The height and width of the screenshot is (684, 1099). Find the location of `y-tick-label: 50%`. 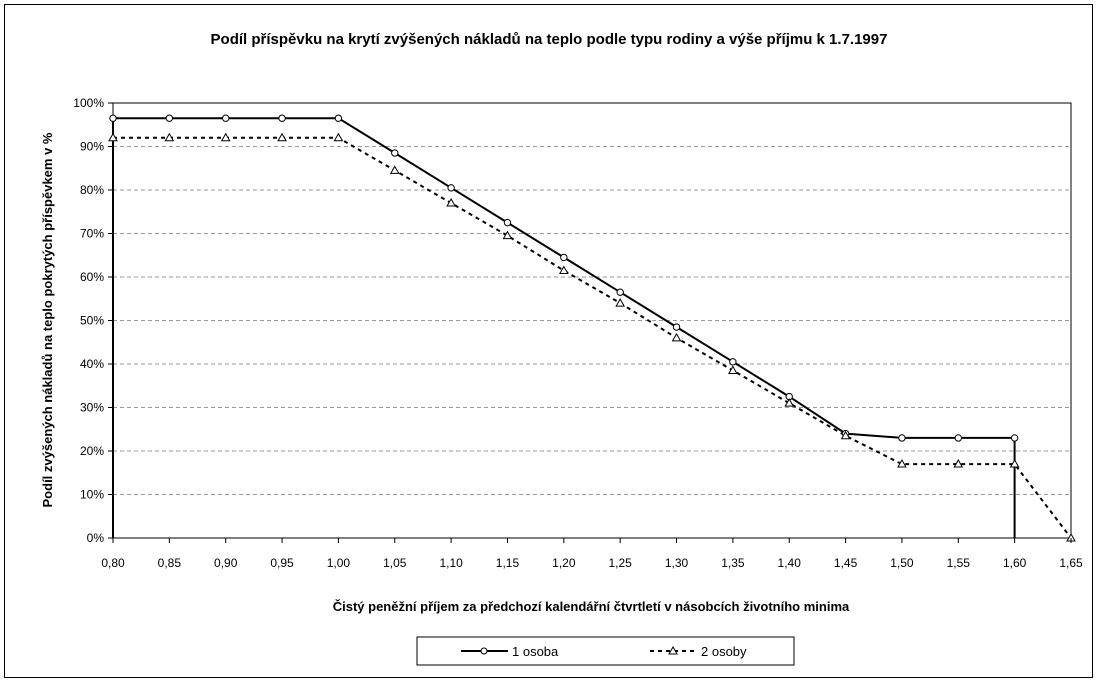

y-tick-label: 50% is located at coordinates (92, 321).